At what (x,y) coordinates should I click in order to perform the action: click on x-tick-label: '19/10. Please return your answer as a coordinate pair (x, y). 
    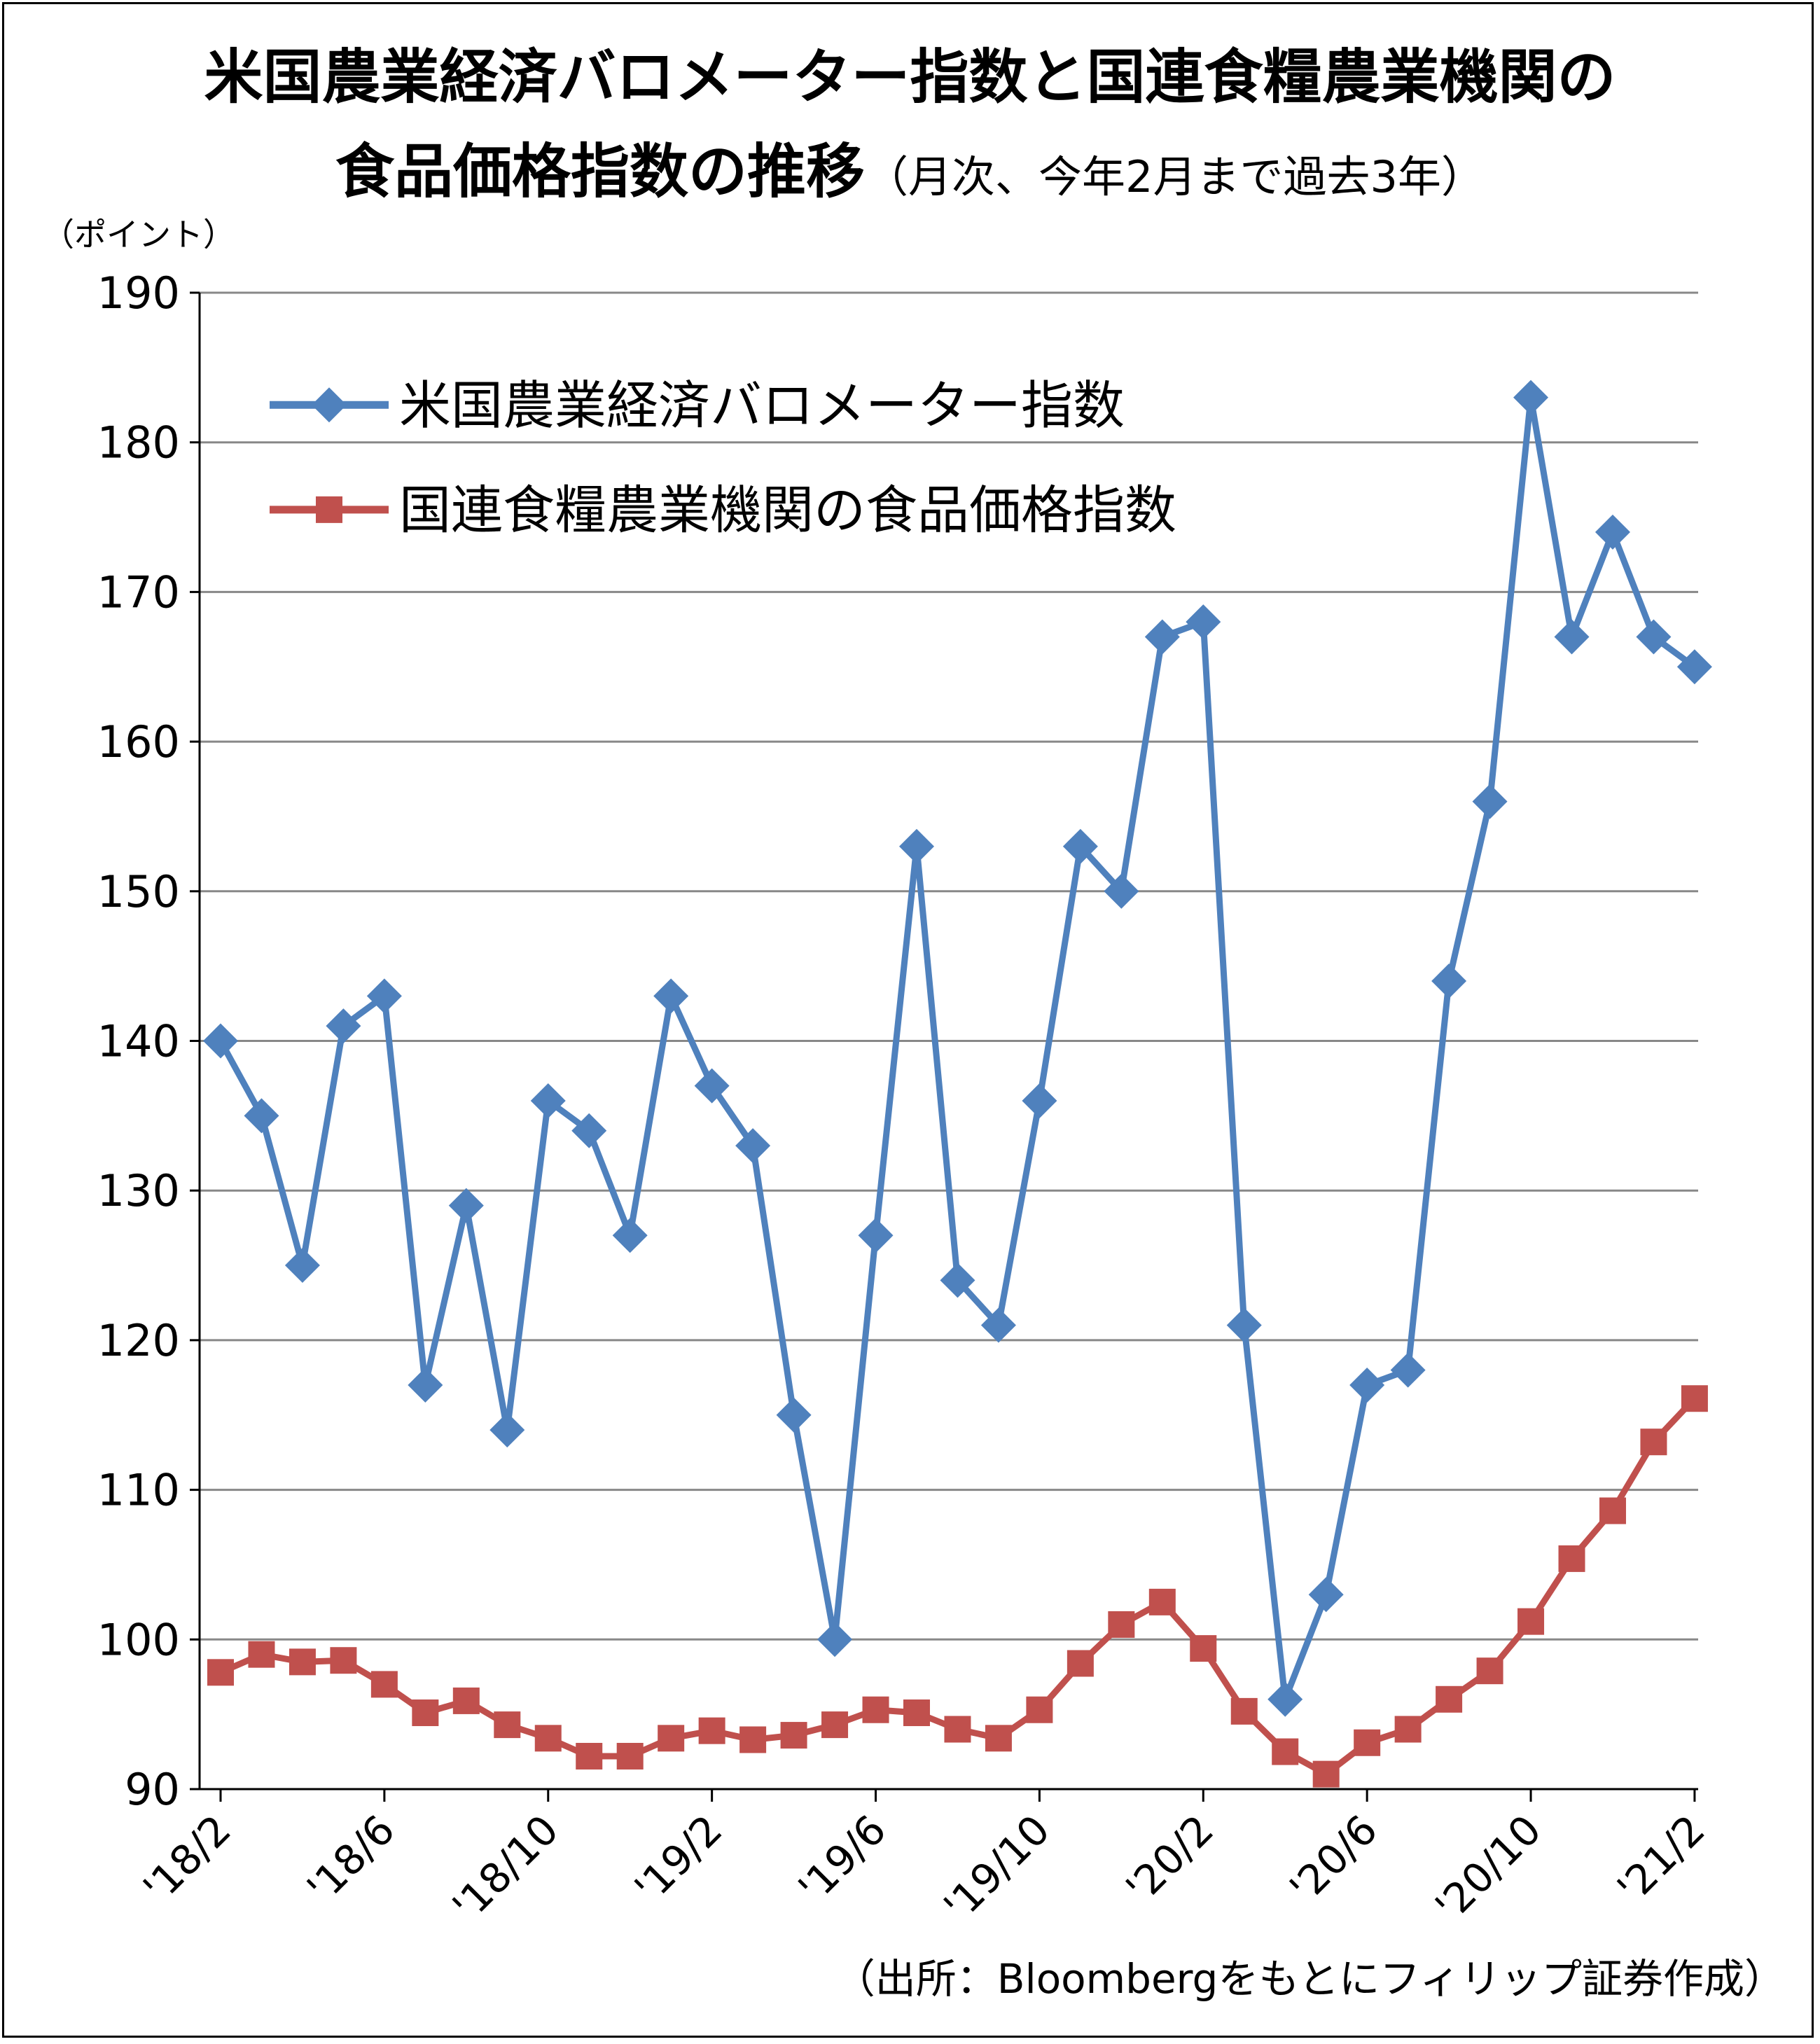
    Looking at the image, I should click on (997, 1868).